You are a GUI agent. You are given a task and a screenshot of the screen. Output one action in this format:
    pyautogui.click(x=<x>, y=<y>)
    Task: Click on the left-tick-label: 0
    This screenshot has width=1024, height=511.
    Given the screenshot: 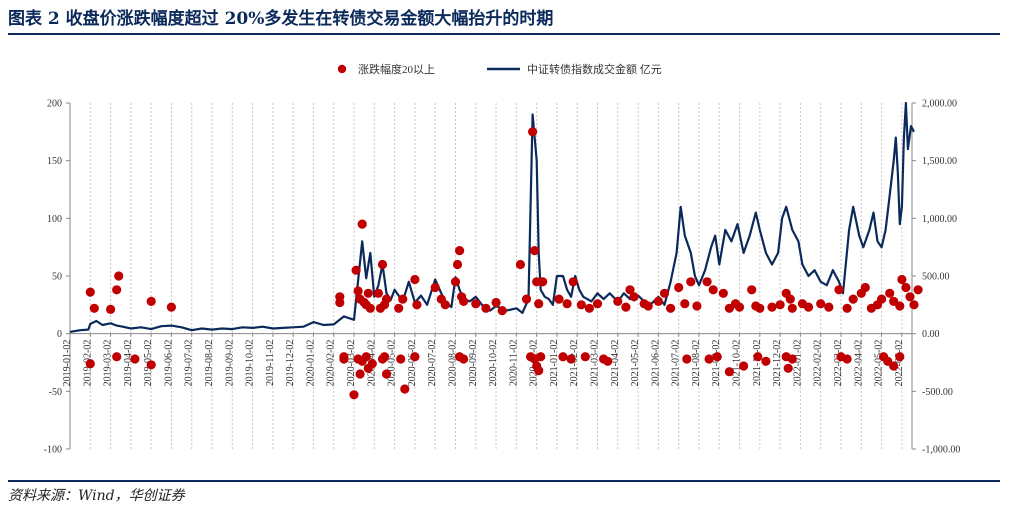 What is the action you would take?
    pyautogui.click(x=59, y=334)
    